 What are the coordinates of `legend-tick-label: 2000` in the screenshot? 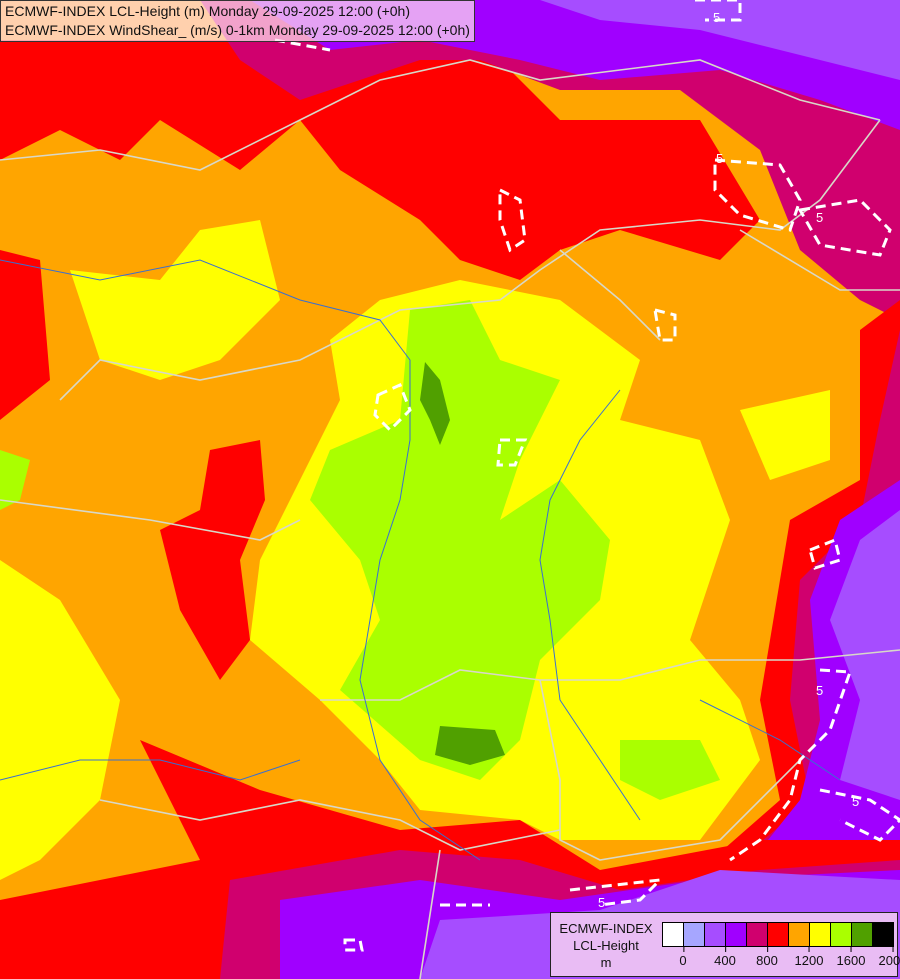 It's located at (889, 957).